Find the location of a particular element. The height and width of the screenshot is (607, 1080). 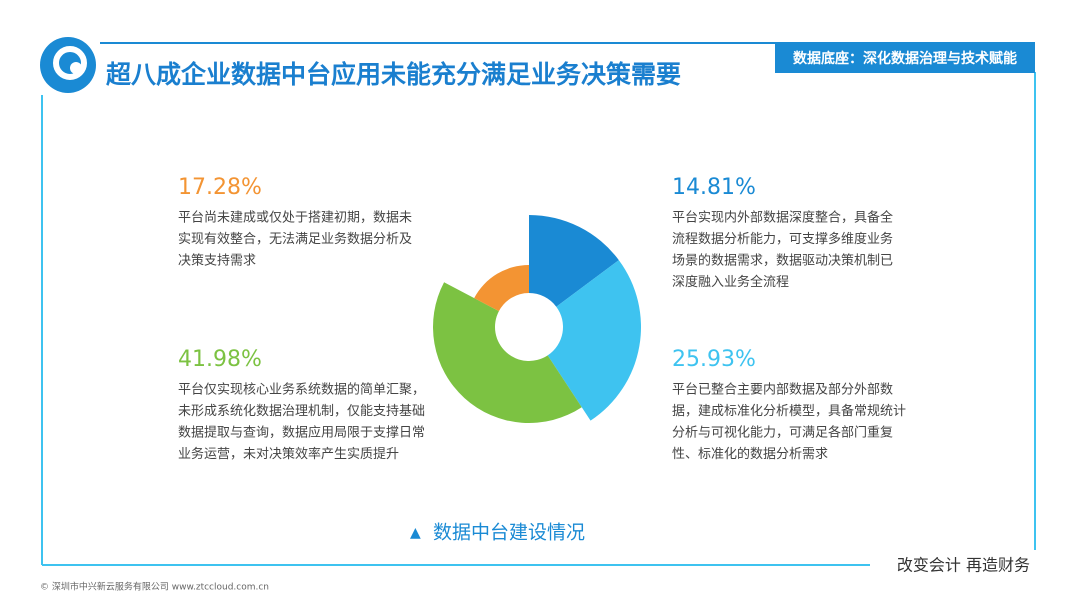

title: 超八成企业数据中台应用未能充分满足业务决策需要 is located at coordinates (393, 74).